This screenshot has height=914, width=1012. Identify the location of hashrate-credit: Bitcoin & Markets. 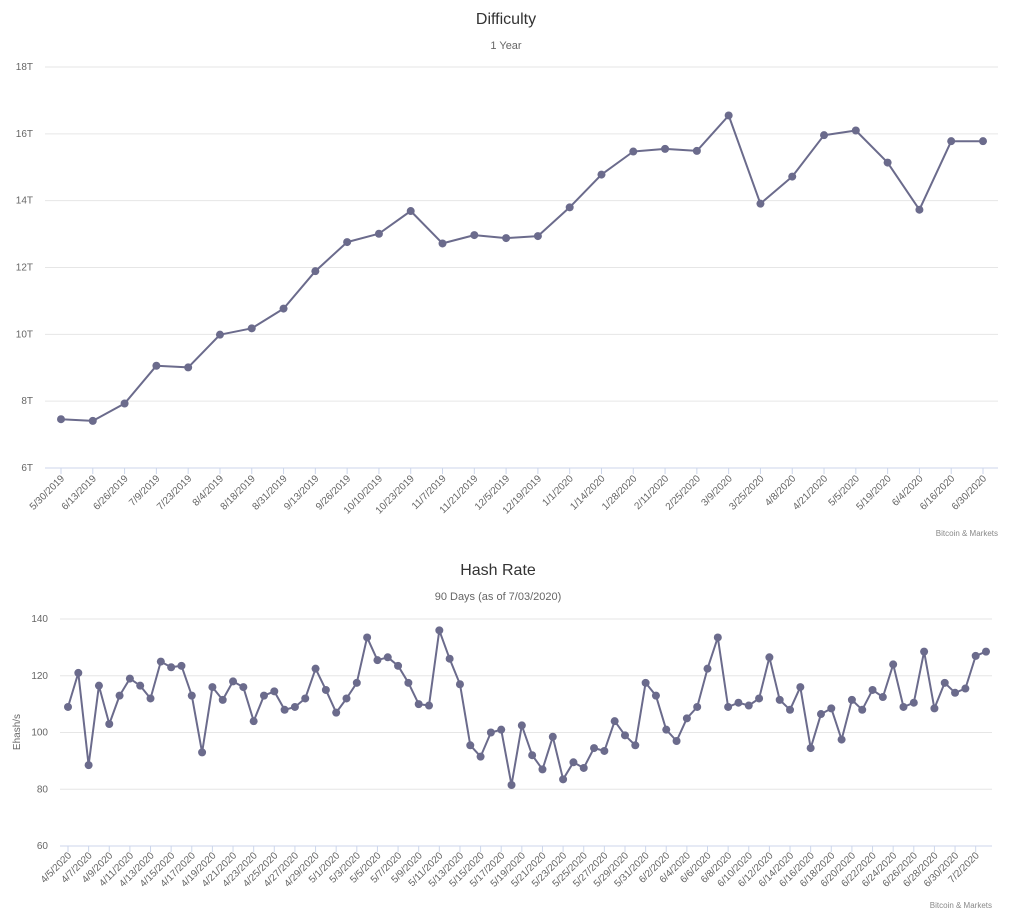
(961, 905).